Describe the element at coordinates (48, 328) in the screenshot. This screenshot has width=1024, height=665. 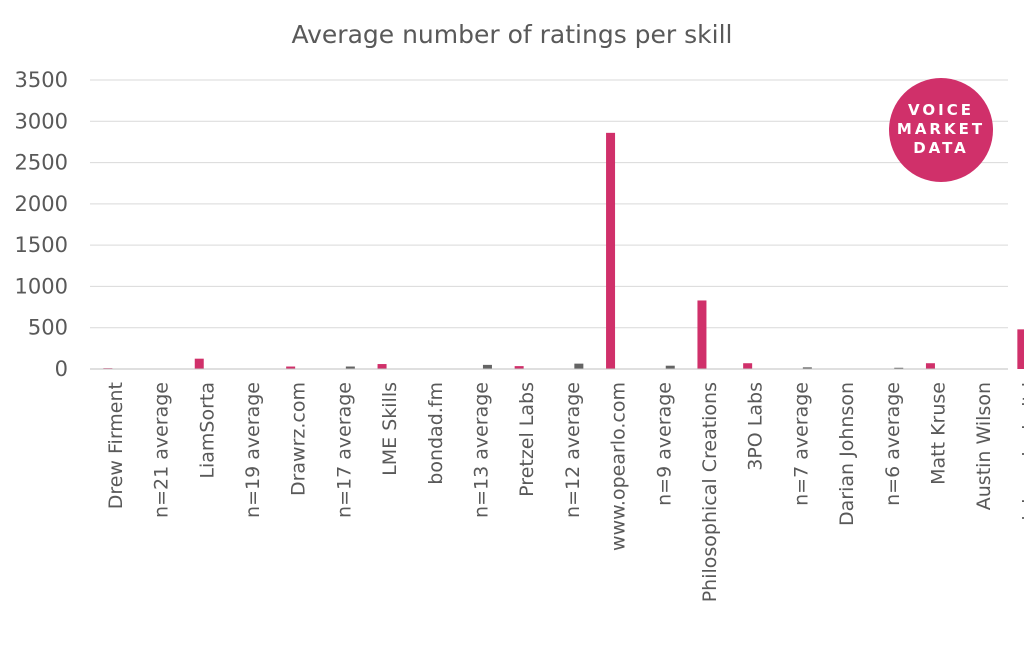
I see `y-tick-label: 500` at that location.